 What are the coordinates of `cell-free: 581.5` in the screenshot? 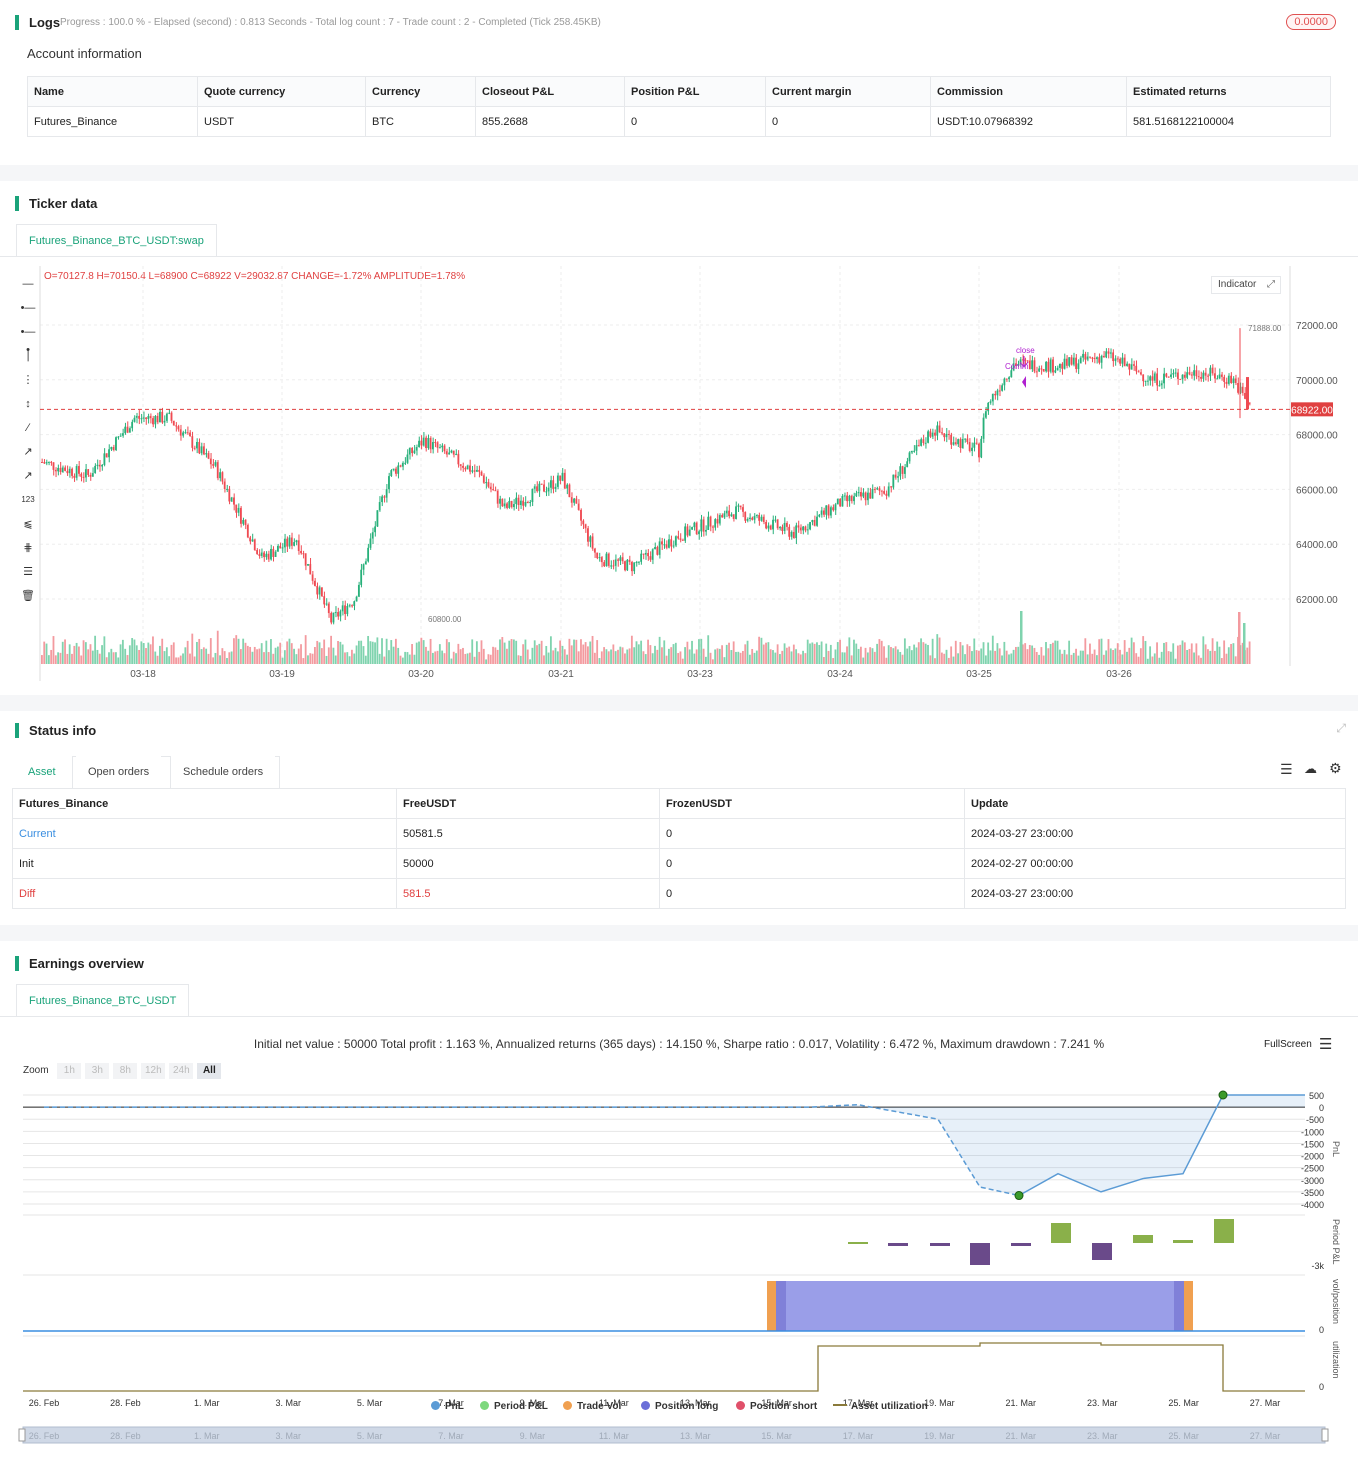 It's located at (528, 893).